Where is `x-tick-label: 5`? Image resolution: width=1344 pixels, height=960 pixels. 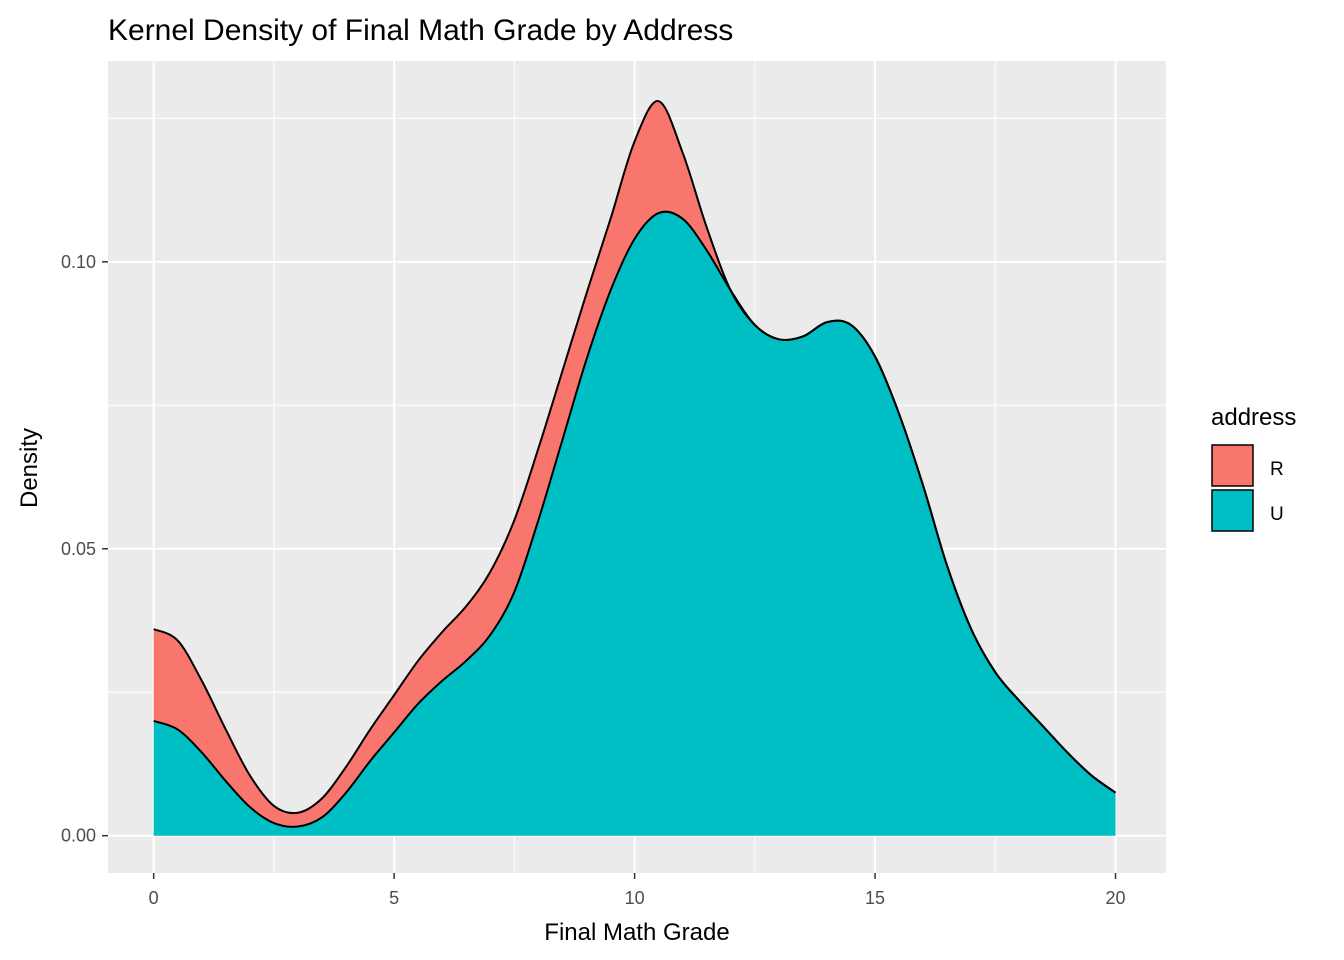 x-tick-label: 5 is located at coordinates (394, 898).